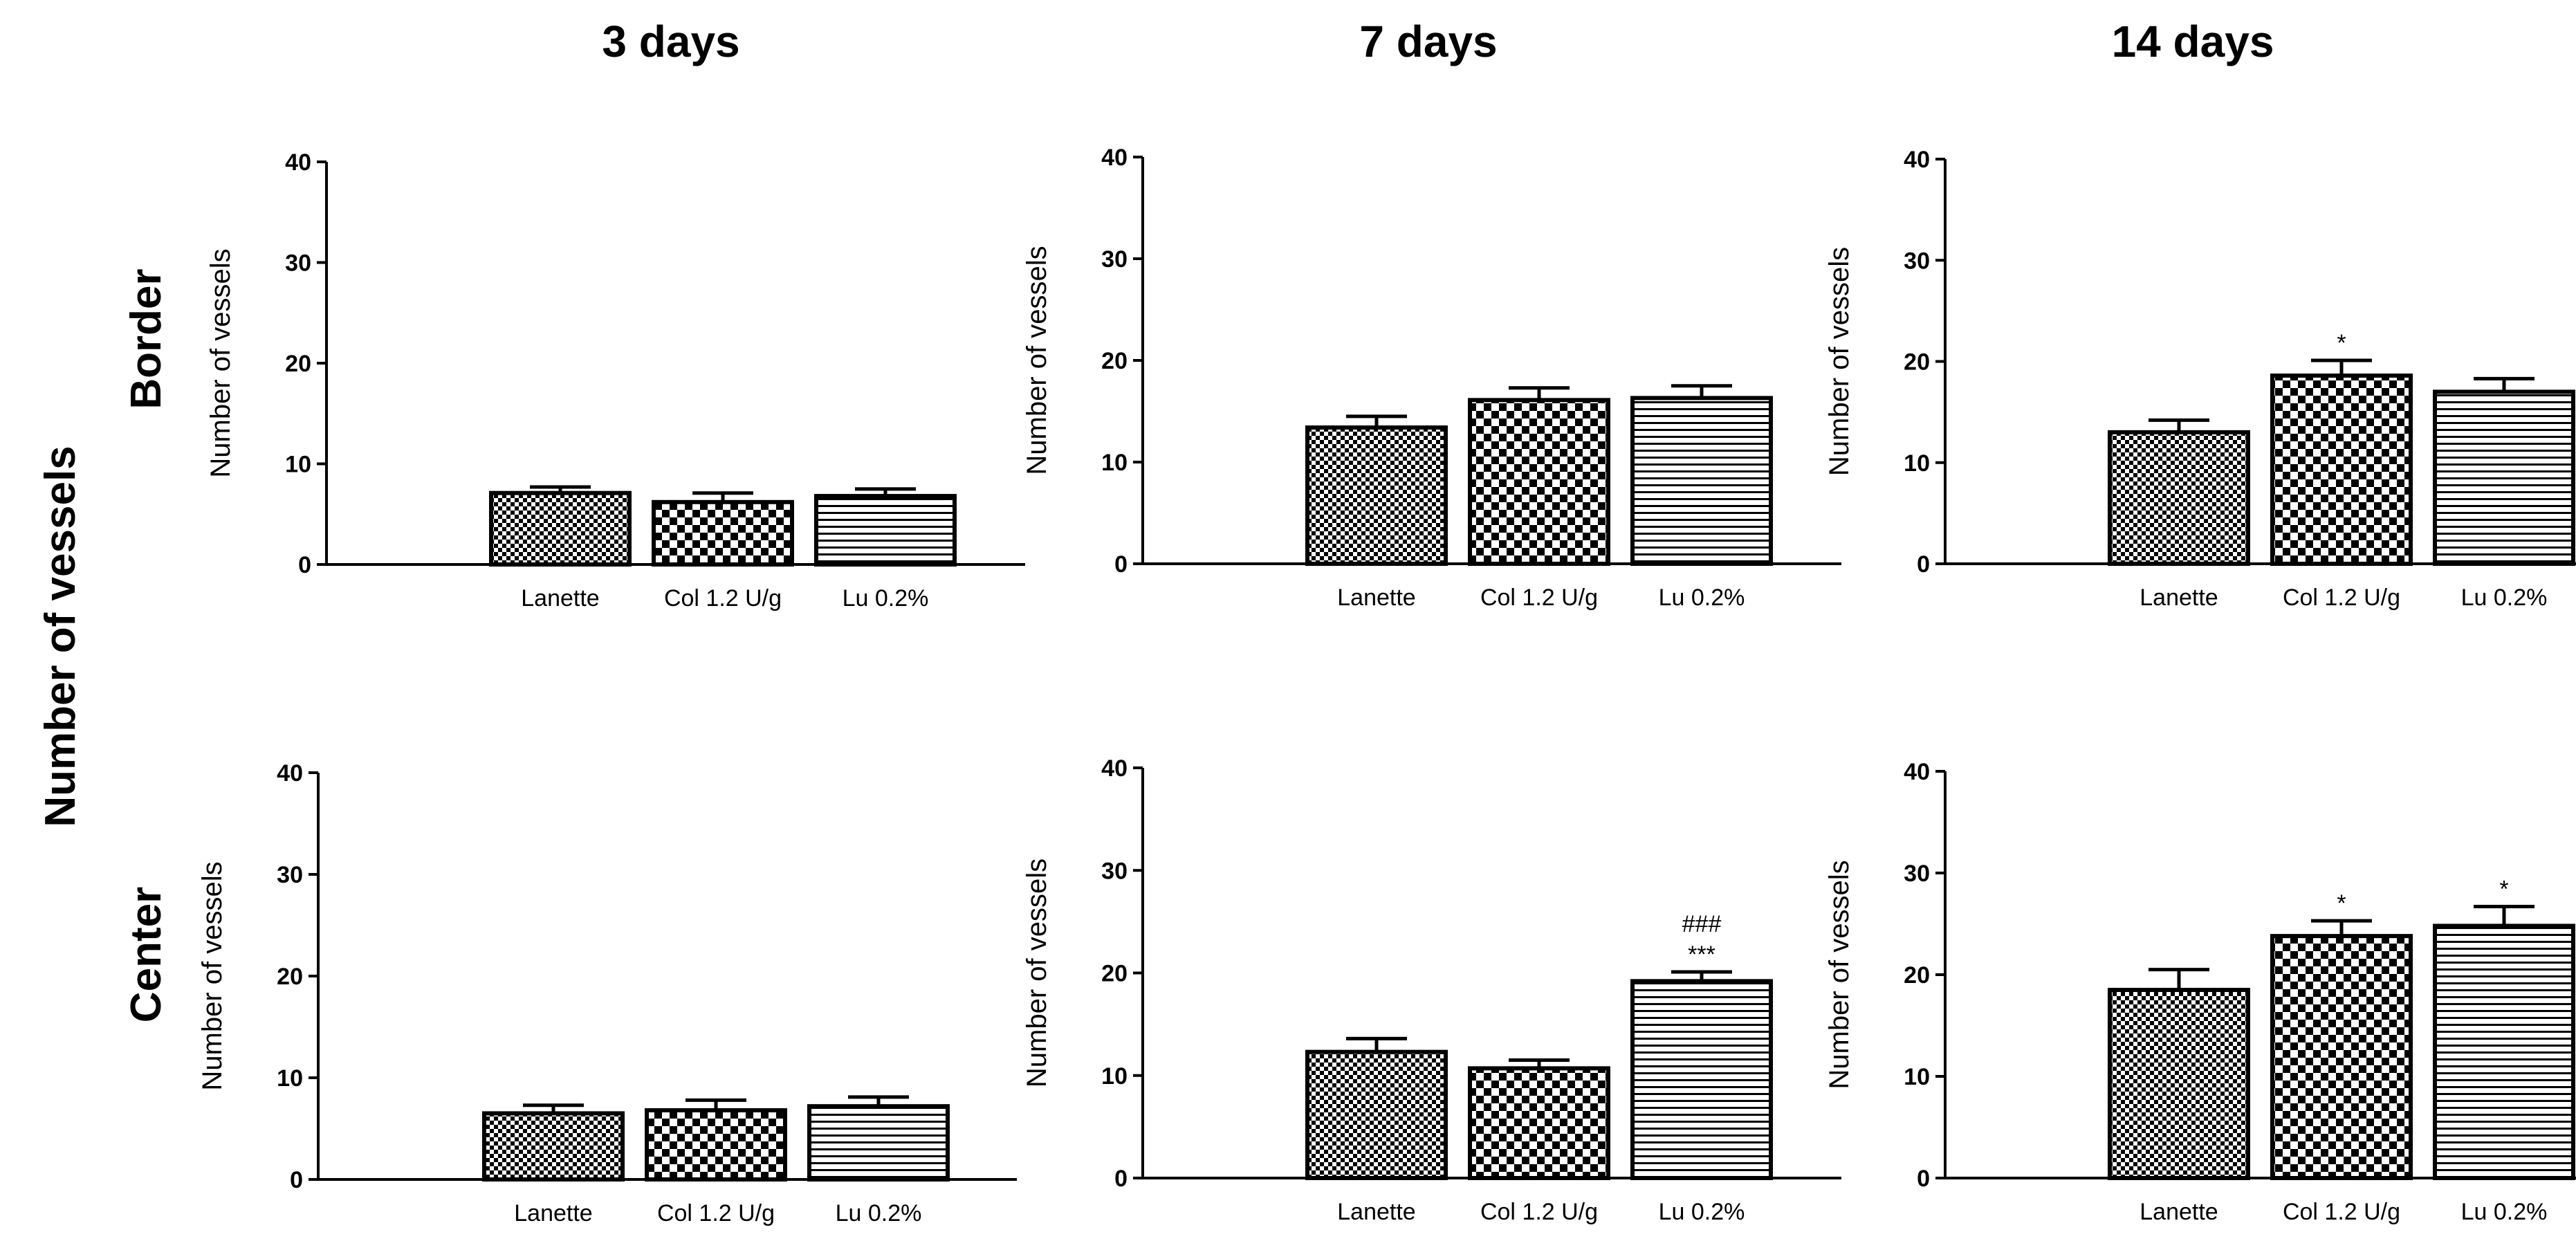 The width and height of the screenshot is (2576, 1250). What do you see at coordinates (60, 636) in the screenshot?
I see `figure-y-axis-label: Number of vessels` at bounding box center [60, 636].